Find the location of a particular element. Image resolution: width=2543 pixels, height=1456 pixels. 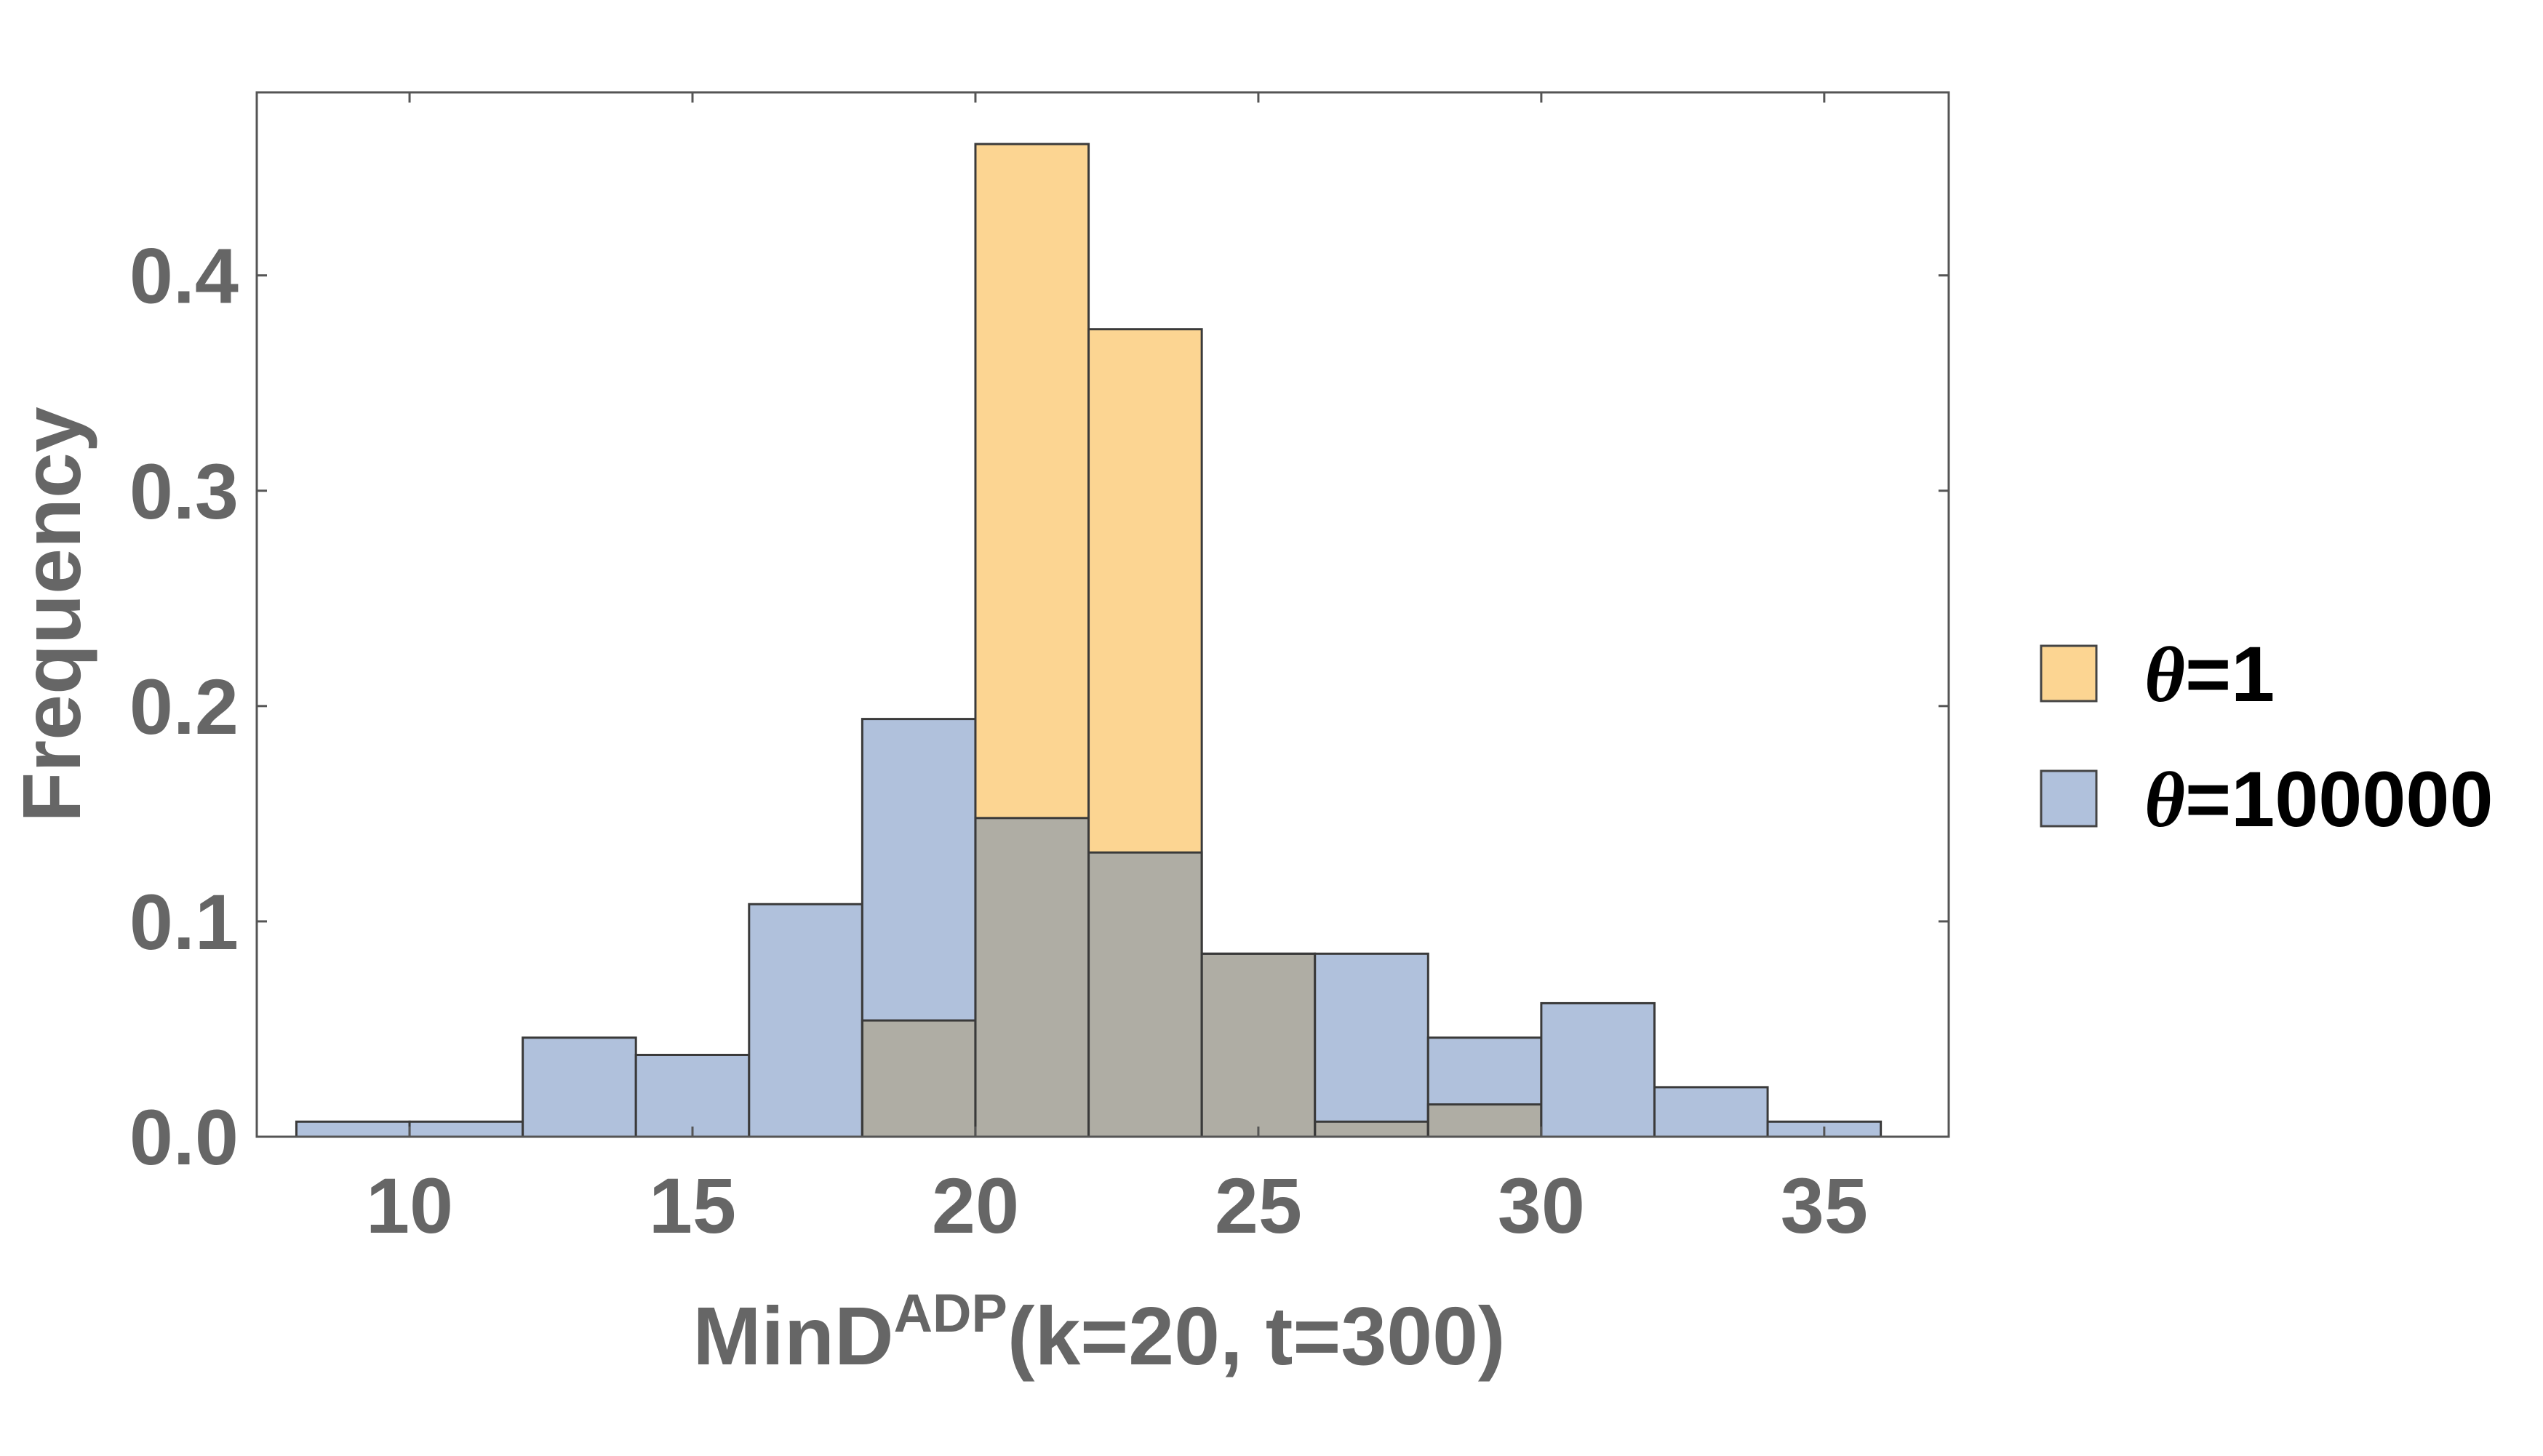

y-tick-label: 0.4 is located at coordinates (184, 276).